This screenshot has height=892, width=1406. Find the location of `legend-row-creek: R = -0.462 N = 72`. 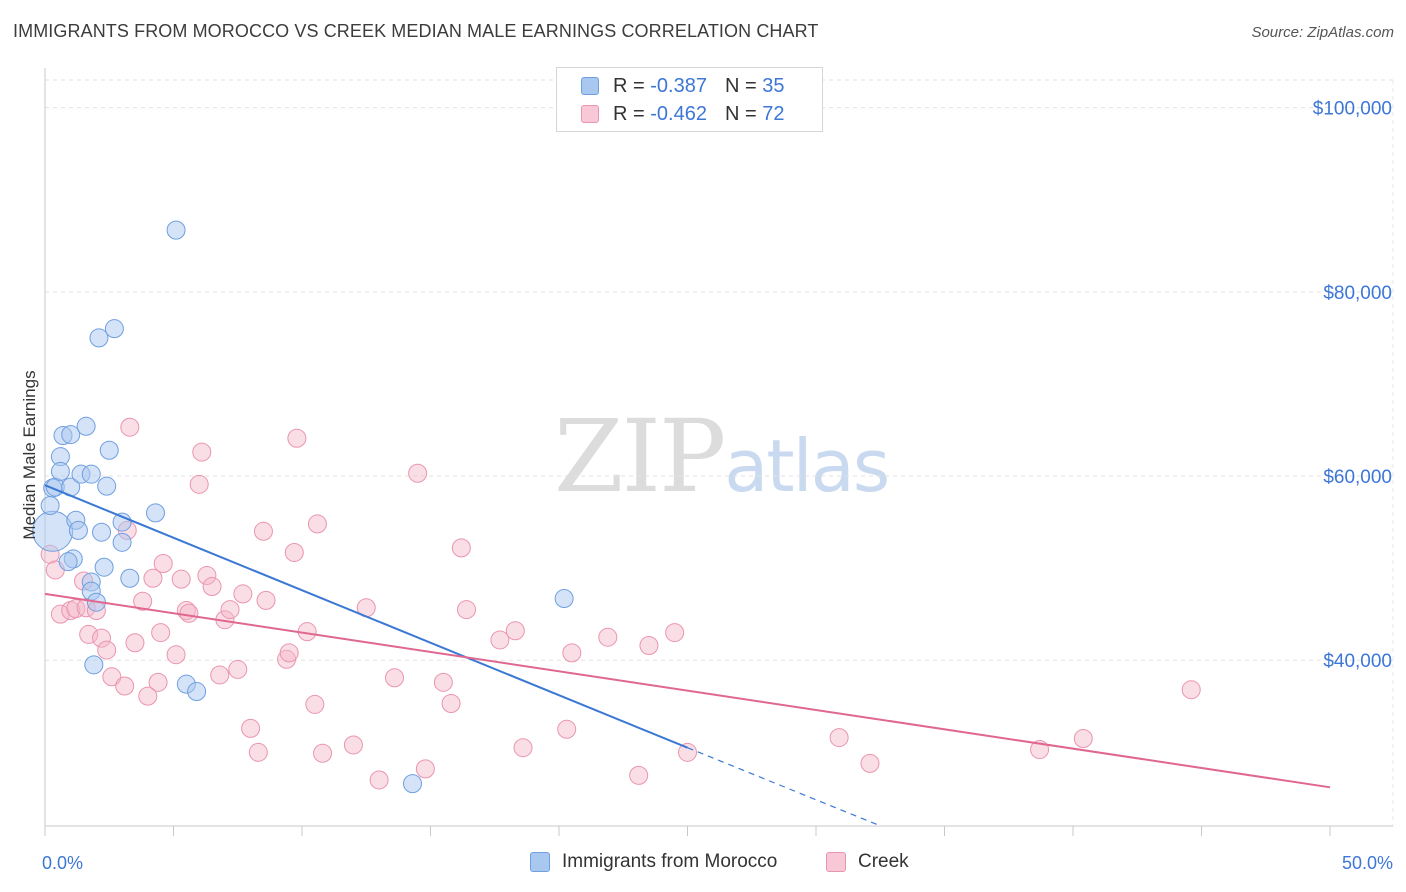

legend-row-creek: R = -0.462 N = 72 is located at coordinates (682, 114).